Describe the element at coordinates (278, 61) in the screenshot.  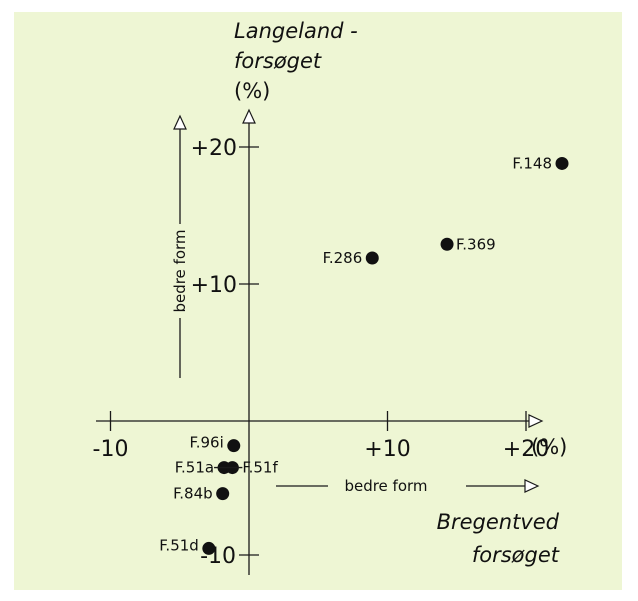
I see `y-axis-title-line-2: forsøget` at that location.